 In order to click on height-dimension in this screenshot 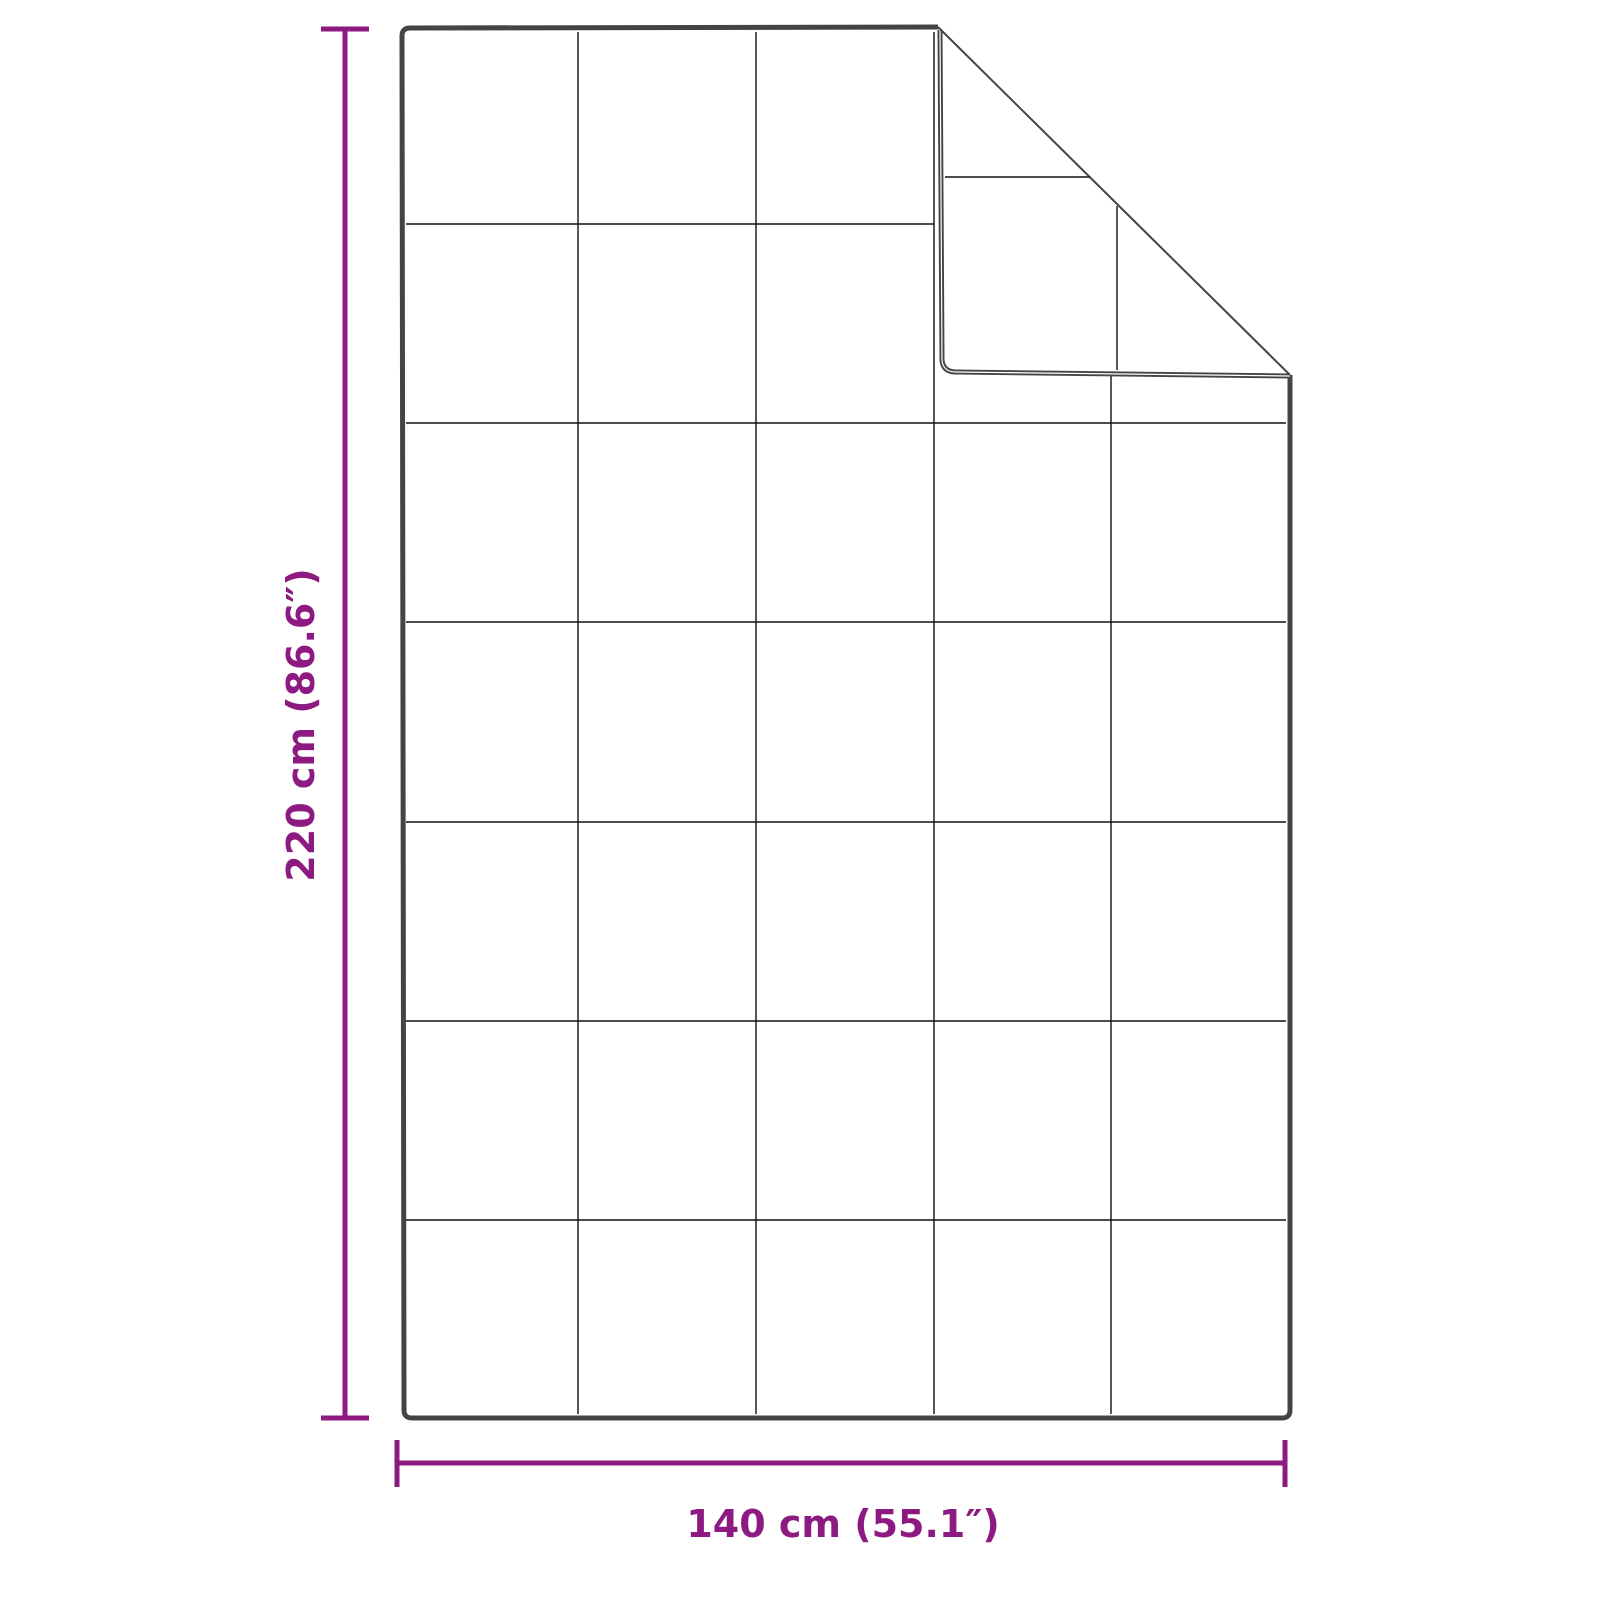, I will do `click(345, 723)`.